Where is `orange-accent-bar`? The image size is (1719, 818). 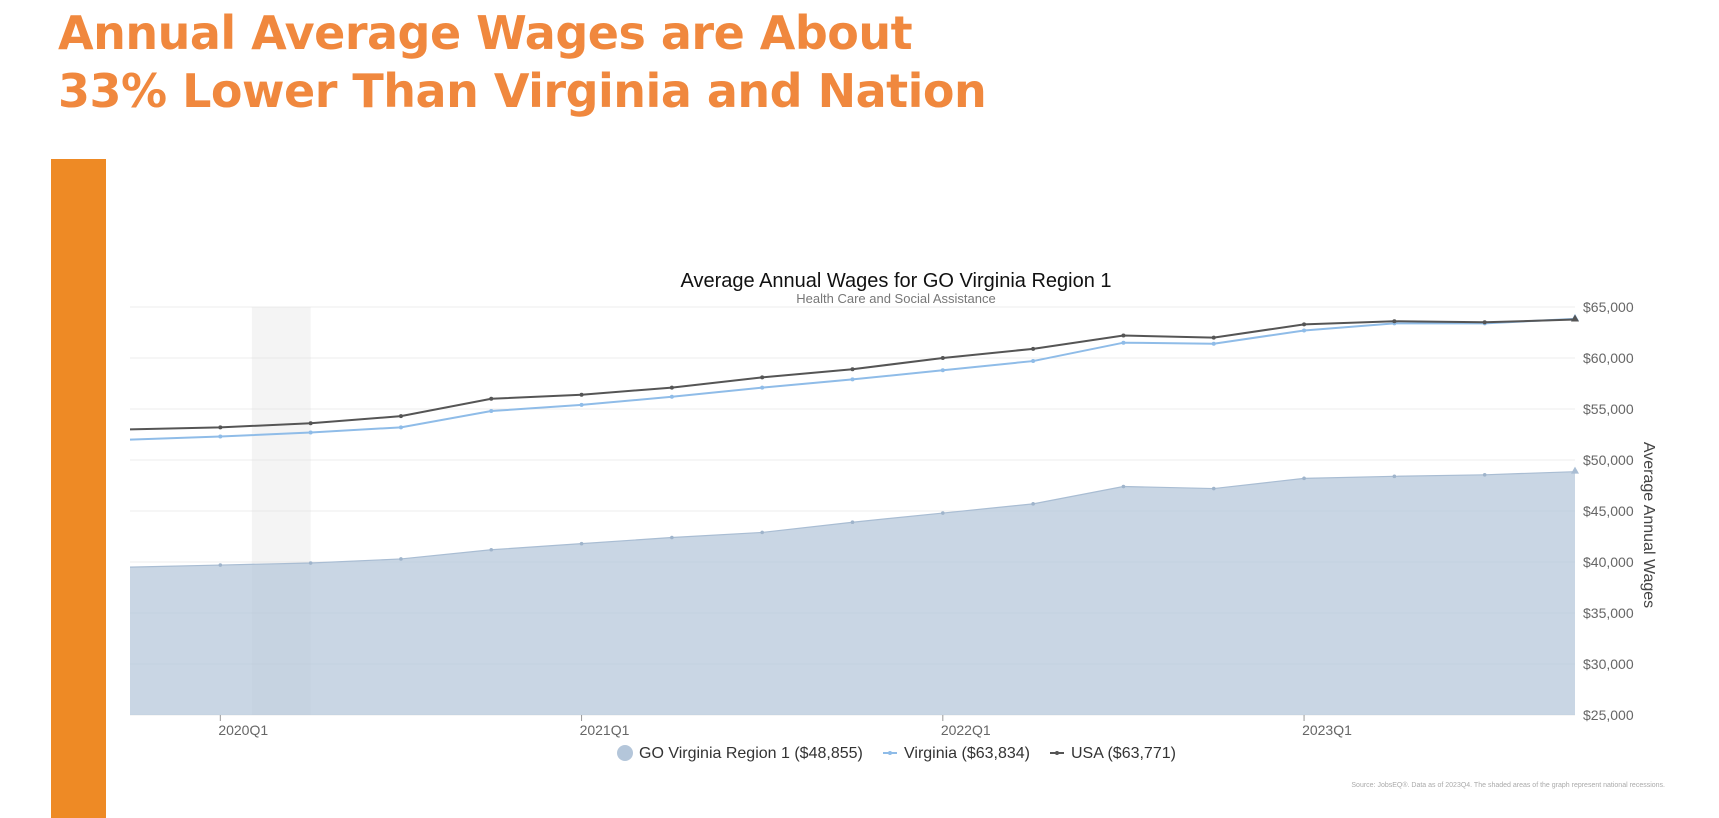
orange-accent-bar is located at coordinates (78, 488).